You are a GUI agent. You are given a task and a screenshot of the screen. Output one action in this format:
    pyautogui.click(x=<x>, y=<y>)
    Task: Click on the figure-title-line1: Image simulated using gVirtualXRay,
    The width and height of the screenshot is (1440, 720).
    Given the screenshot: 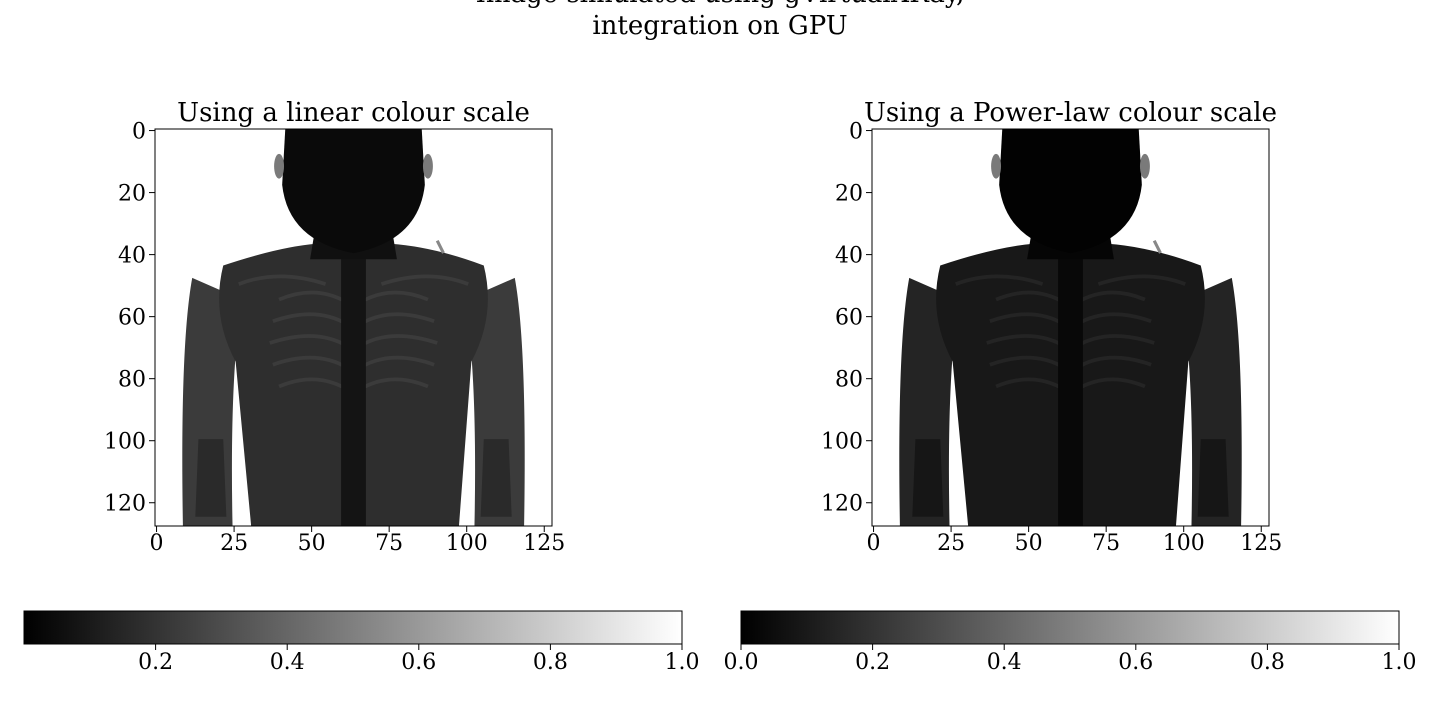 What is the action you would take?
    pyautogui.click(x=720, y=4)
    